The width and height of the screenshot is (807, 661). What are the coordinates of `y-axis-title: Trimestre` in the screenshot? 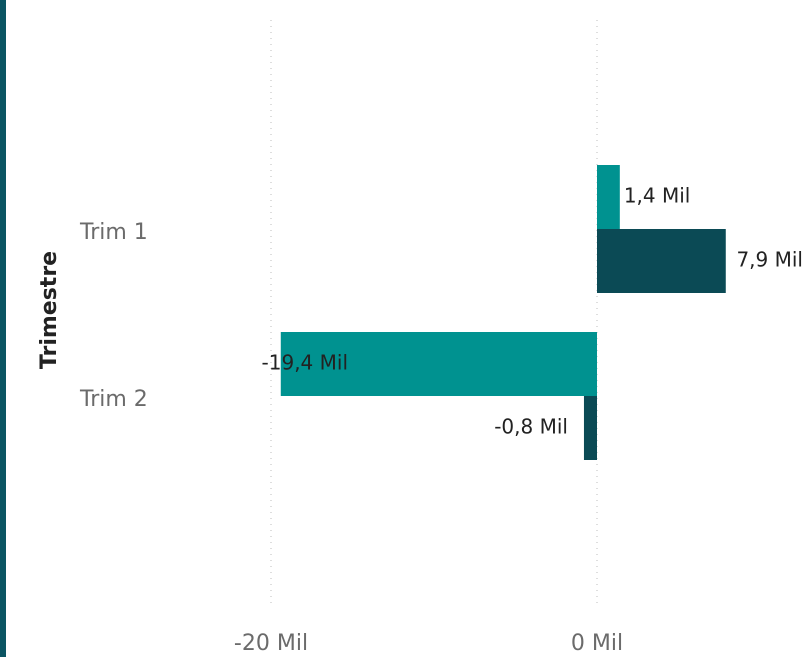 It's located at (49, 310).